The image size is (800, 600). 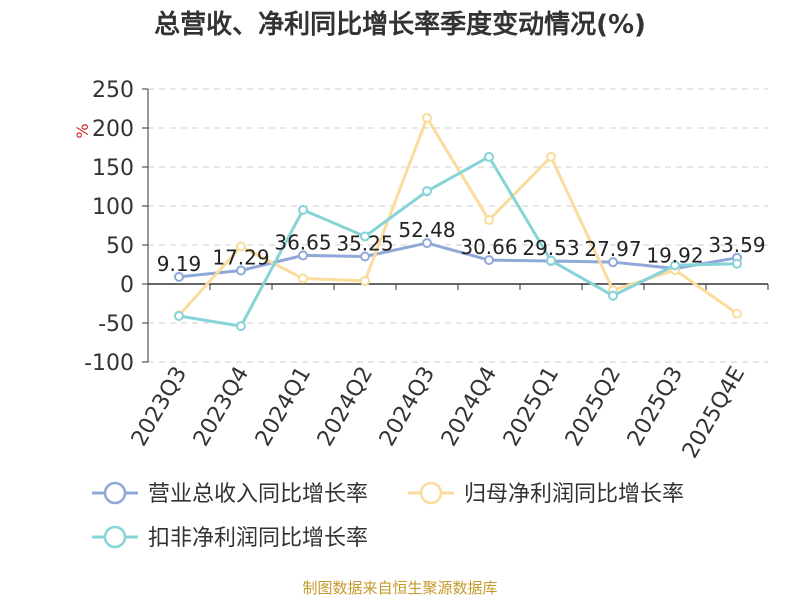 What do you see at coordinates (302, 242) in the screenshot?
I see `data-label: 36.65` at bounding box center [302, 242].